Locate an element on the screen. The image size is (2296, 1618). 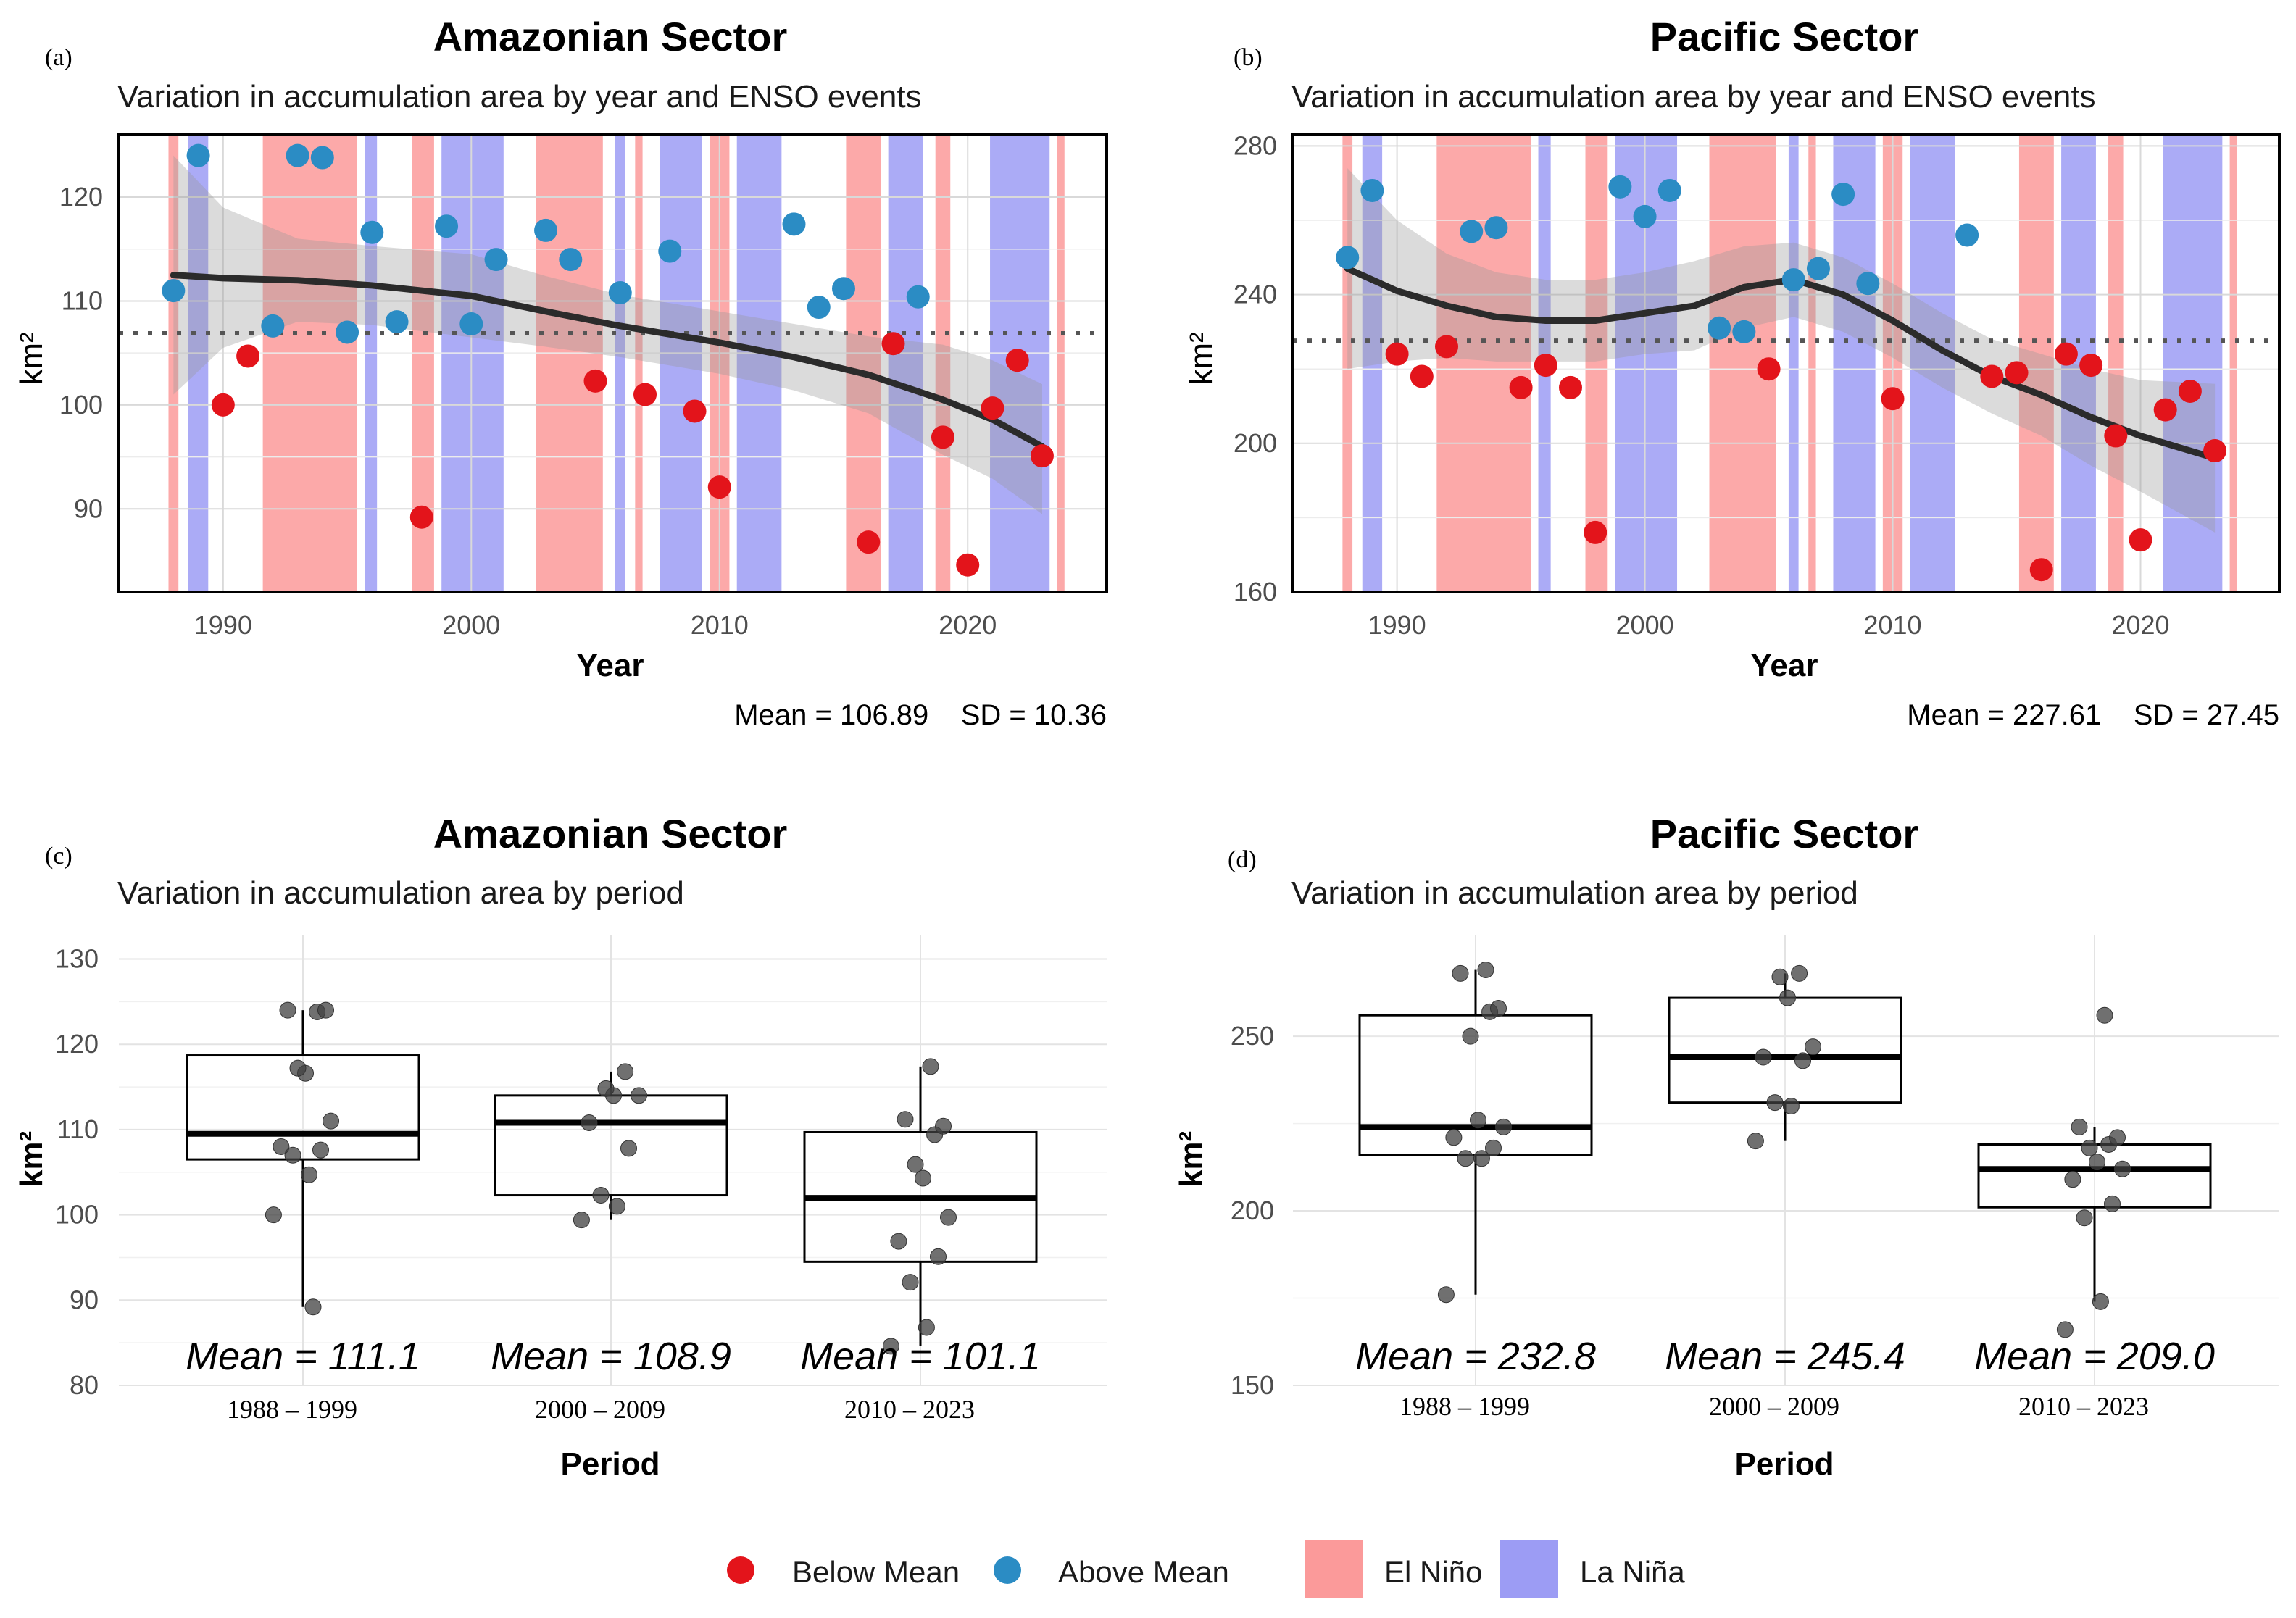
x-axis-label: Period is located at coordinates (1784, 1464).